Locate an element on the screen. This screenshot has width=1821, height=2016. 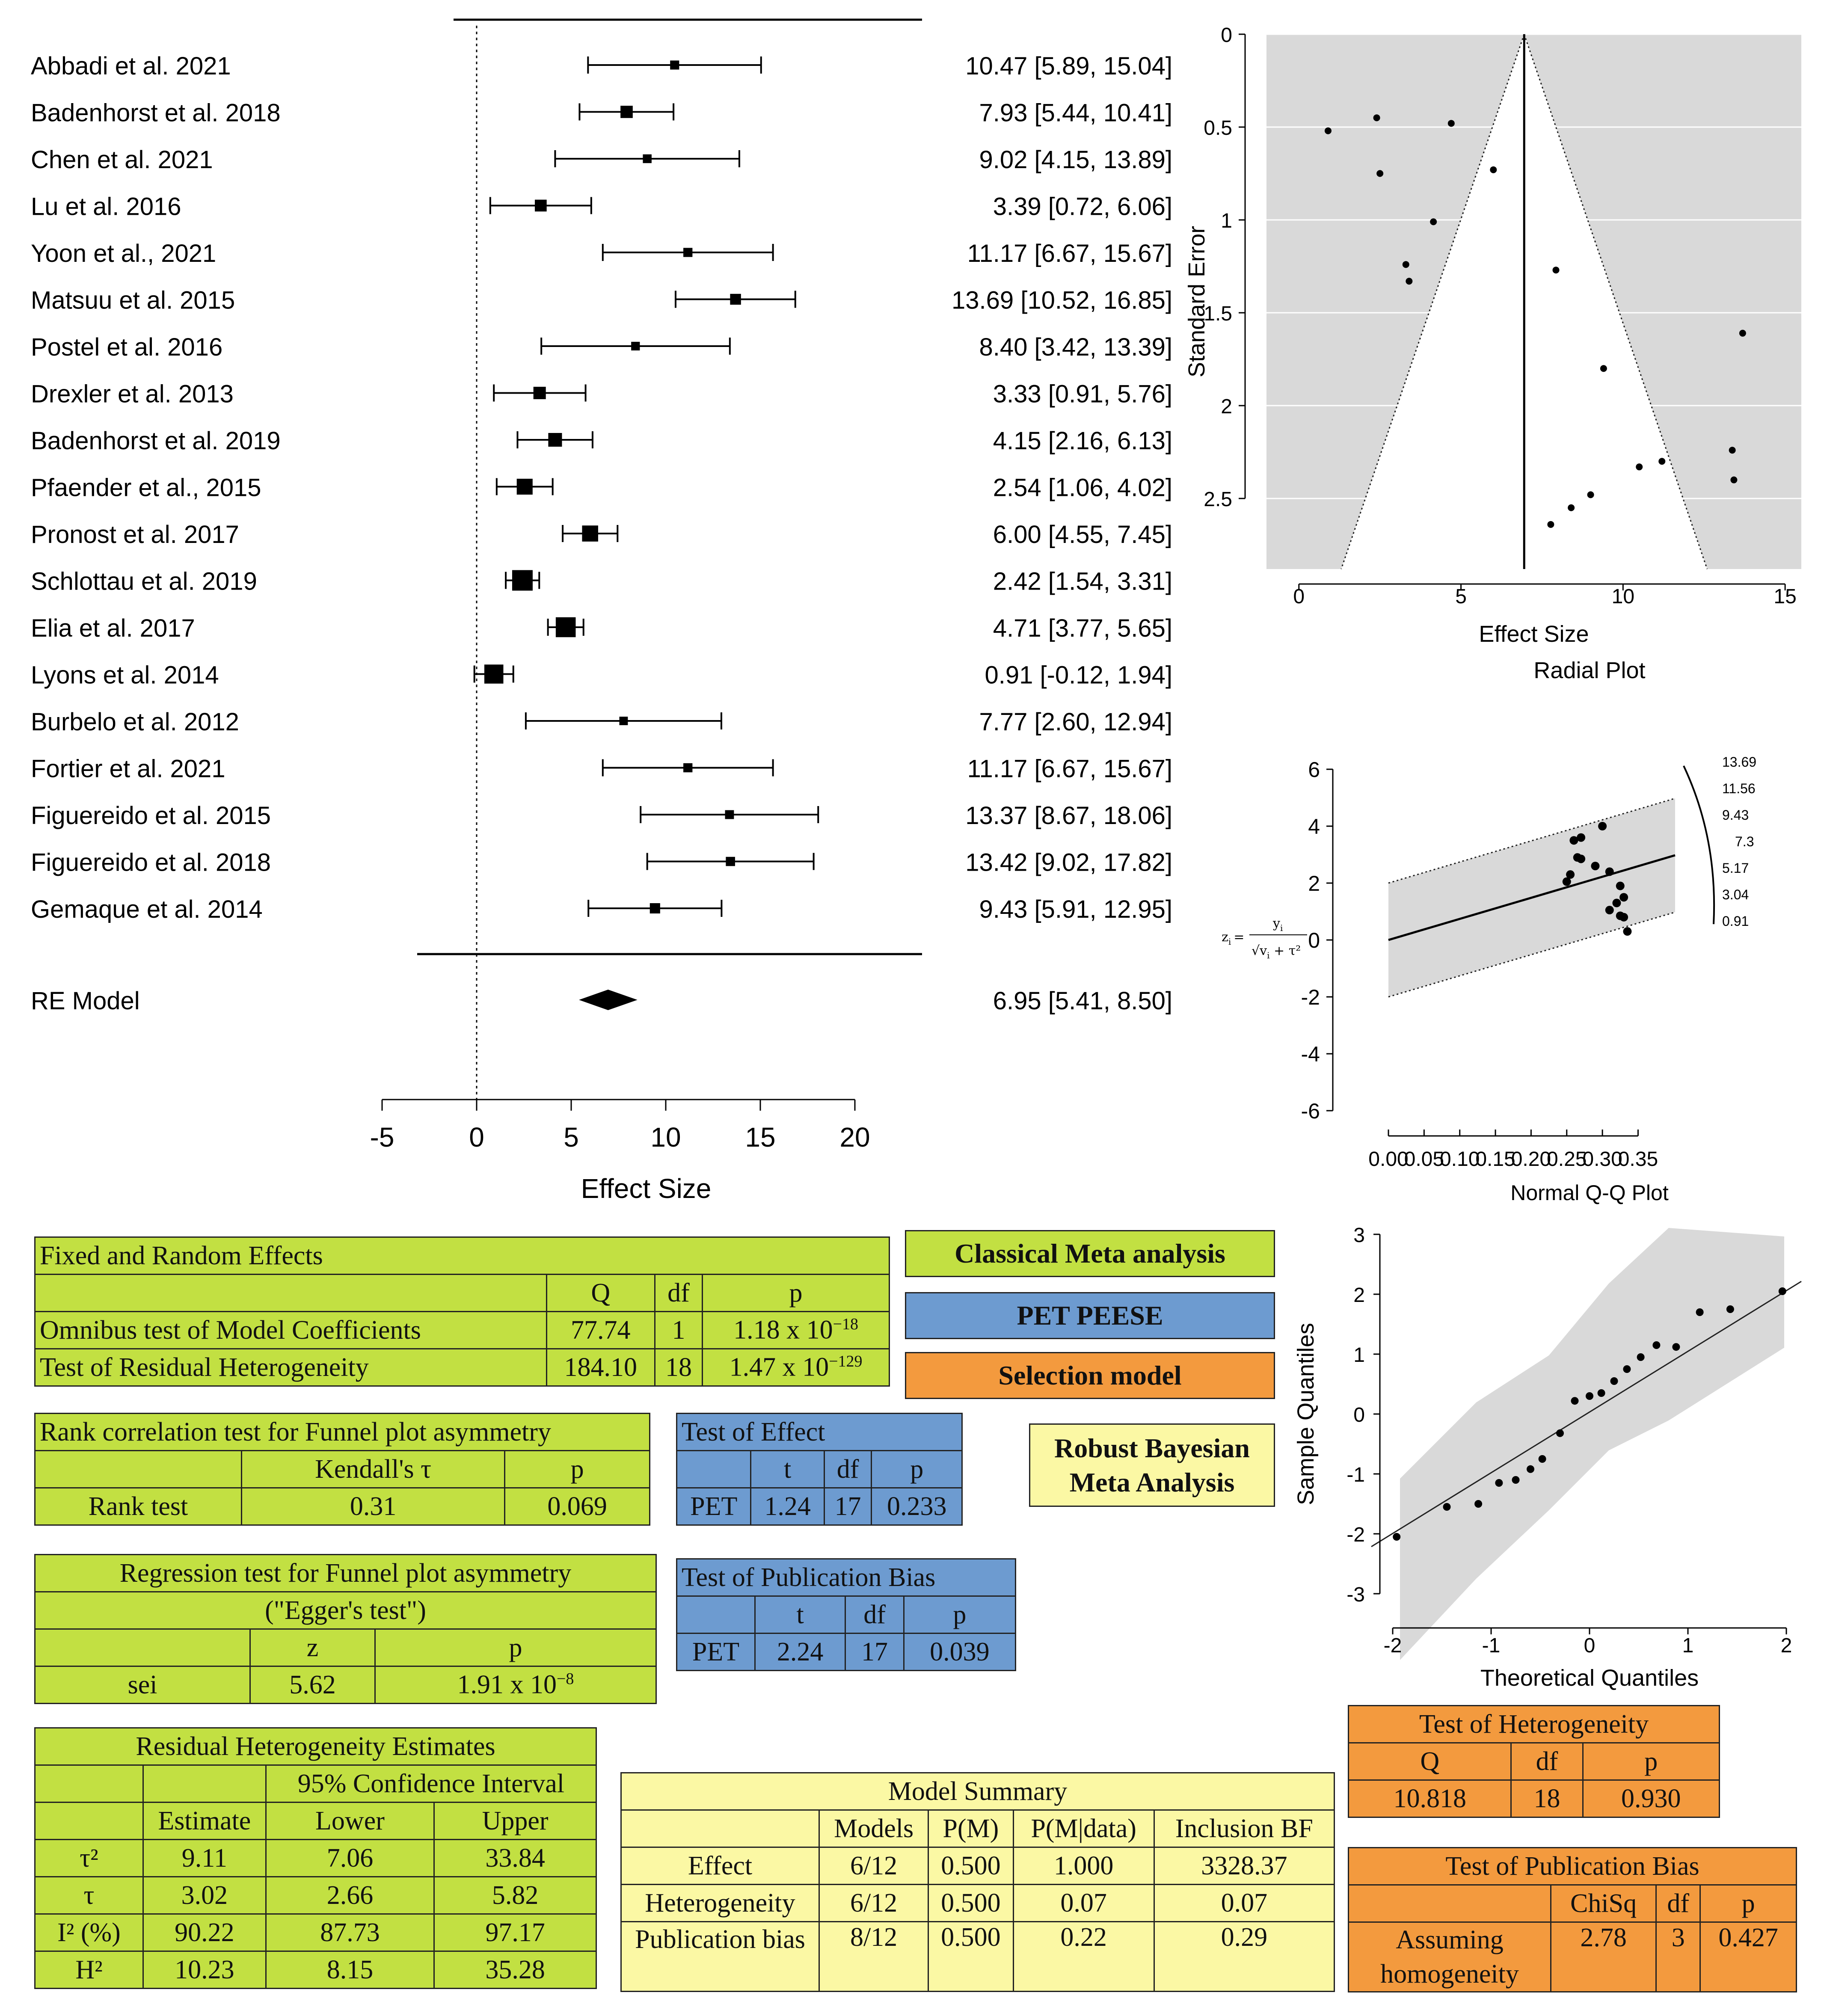
study-name: Postel et al. 2016 is located at coordinates (127, 347).